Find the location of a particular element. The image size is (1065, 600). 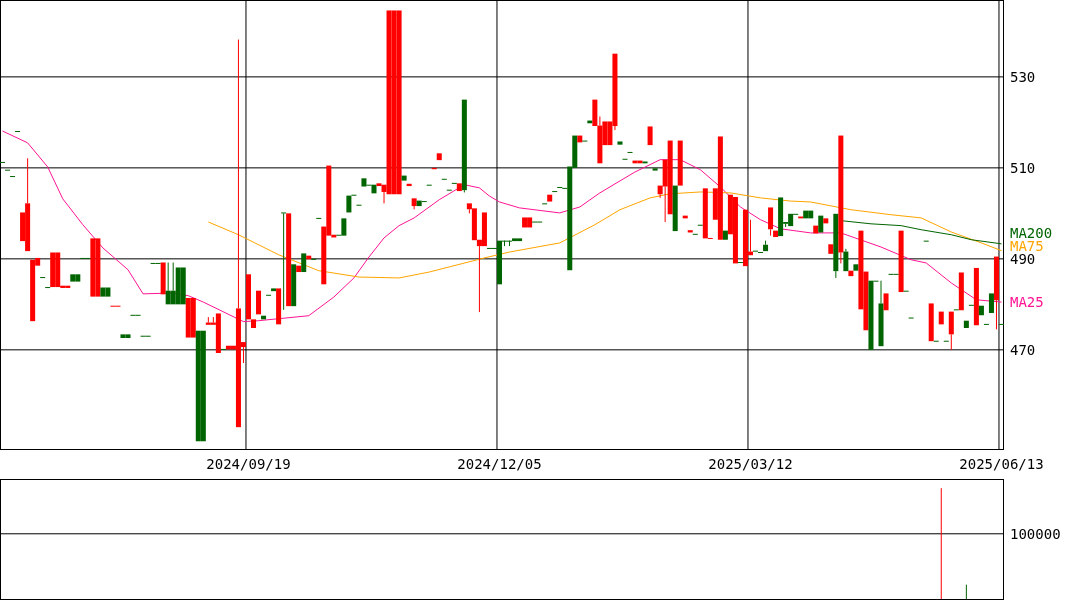

y-tick-label: 100000 is located at coordinates (1035, 533).